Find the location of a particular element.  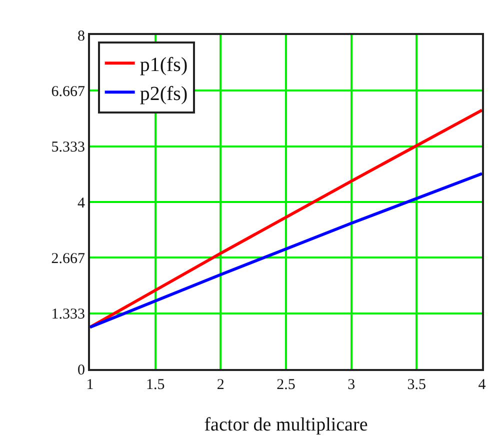

y-tick-label: 8 is located at coordinates (81, 36).